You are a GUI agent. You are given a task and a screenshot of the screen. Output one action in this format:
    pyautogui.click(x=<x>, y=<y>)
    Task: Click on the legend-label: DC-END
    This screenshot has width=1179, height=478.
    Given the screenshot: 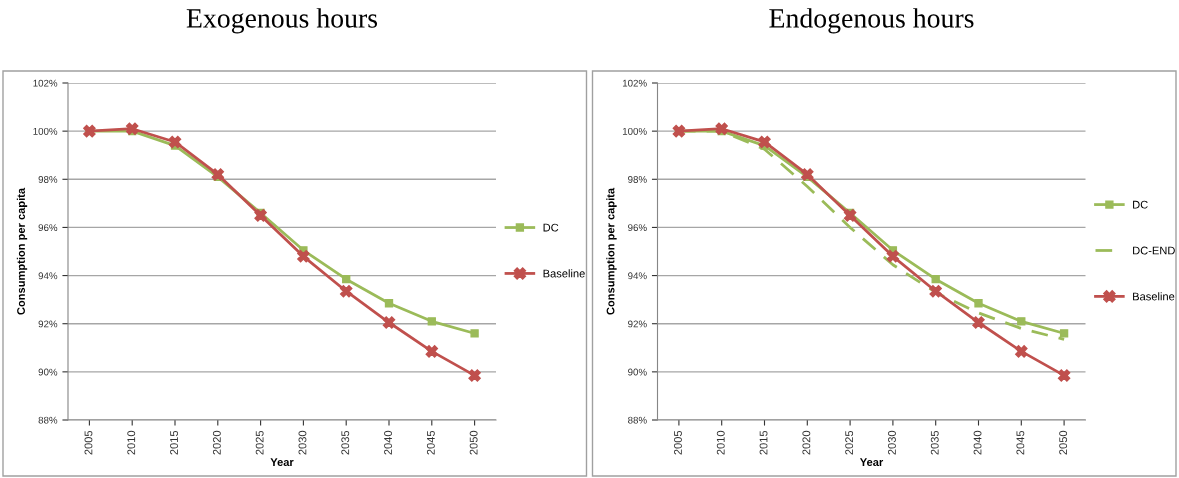 What is the action you would take?
    pyautogui.click(x=1154, y=250)
    